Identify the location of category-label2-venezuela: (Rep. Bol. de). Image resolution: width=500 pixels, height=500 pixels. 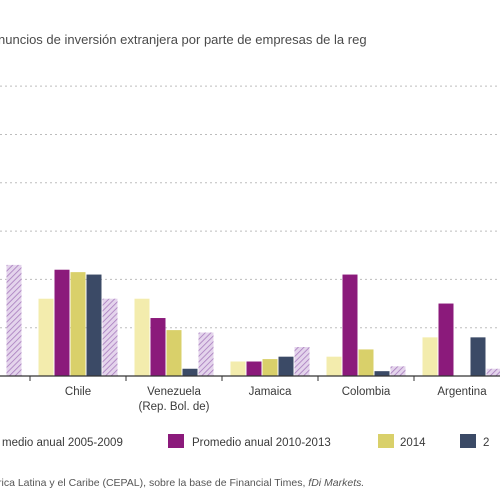
(174, 407).